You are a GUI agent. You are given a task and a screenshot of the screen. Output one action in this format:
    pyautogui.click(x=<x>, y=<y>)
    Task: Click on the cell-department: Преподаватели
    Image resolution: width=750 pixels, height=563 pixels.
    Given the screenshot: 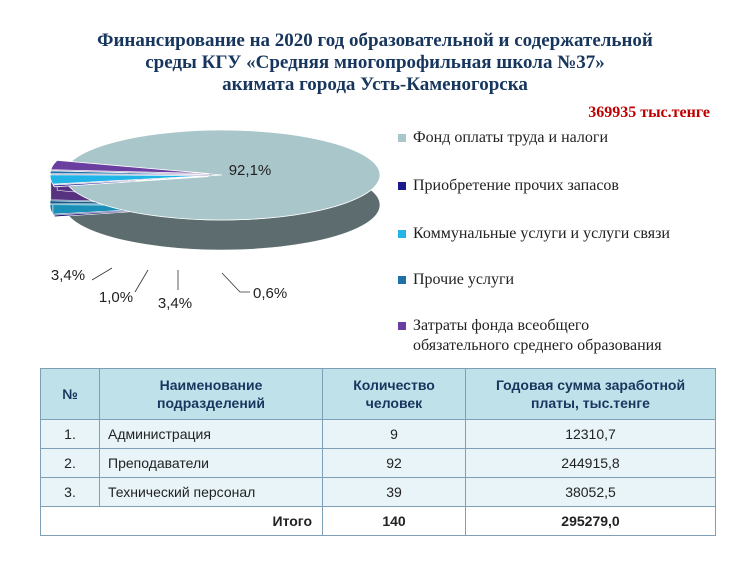 What is the action you would take?
    pyautogui.click(x=211, y=463)
    